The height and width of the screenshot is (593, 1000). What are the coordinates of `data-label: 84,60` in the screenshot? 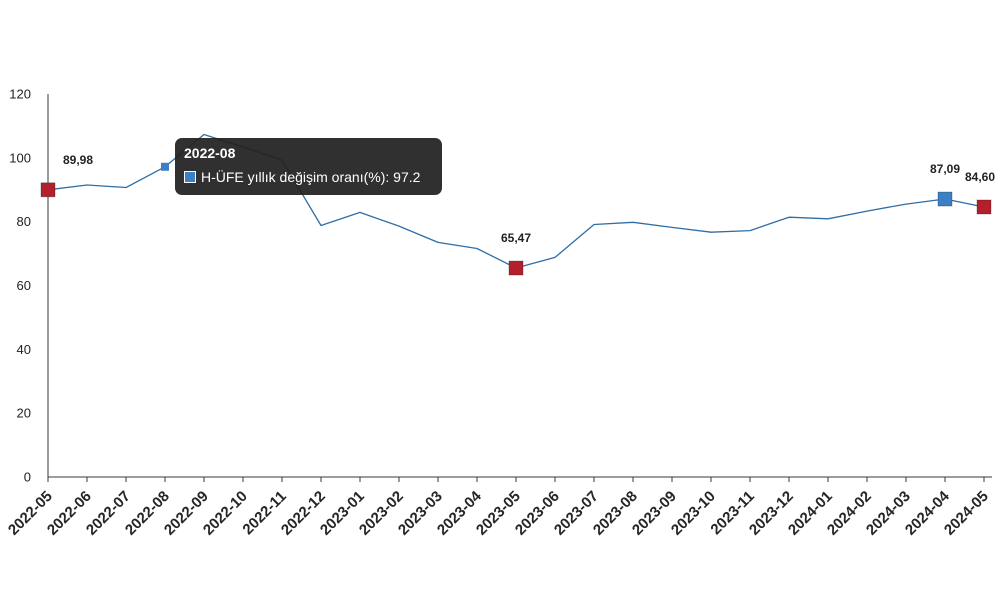 It's located at (980, 177).